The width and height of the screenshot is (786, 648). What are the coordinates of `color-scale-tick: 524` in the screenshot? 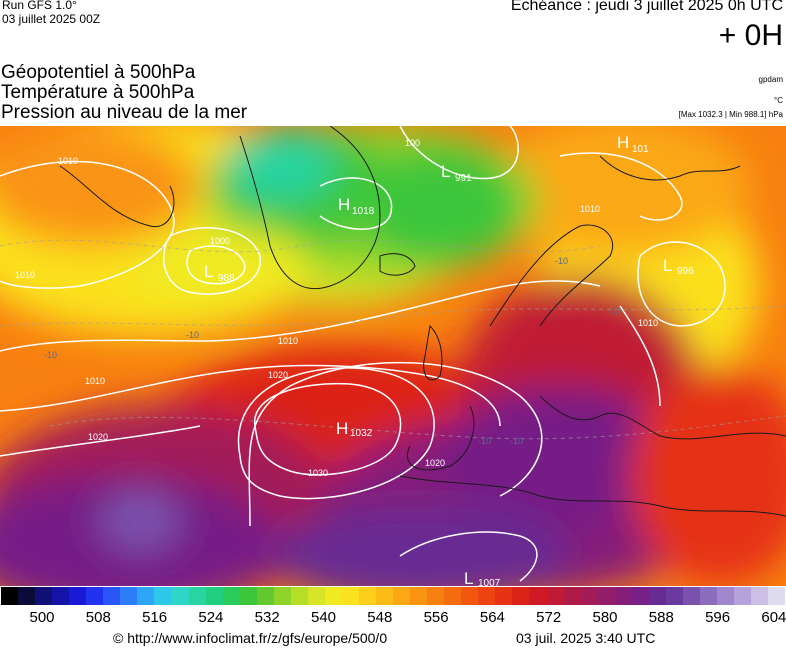 It's located at (211, 617).